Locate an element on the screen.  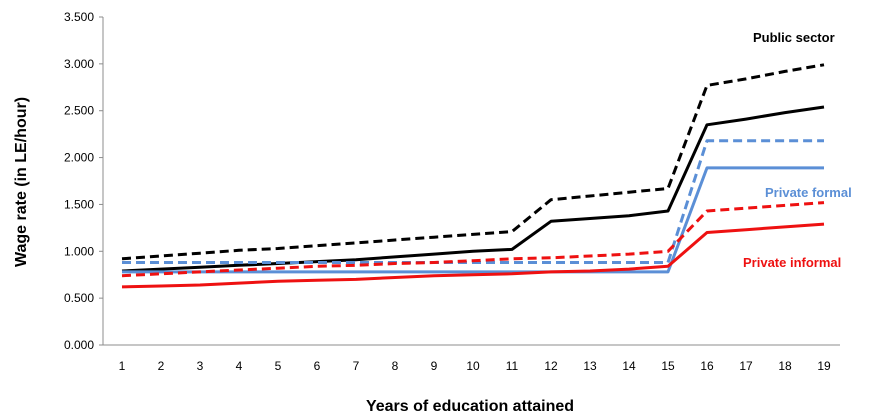
x-tick-label: 8 is located at coordinates (395, 366).